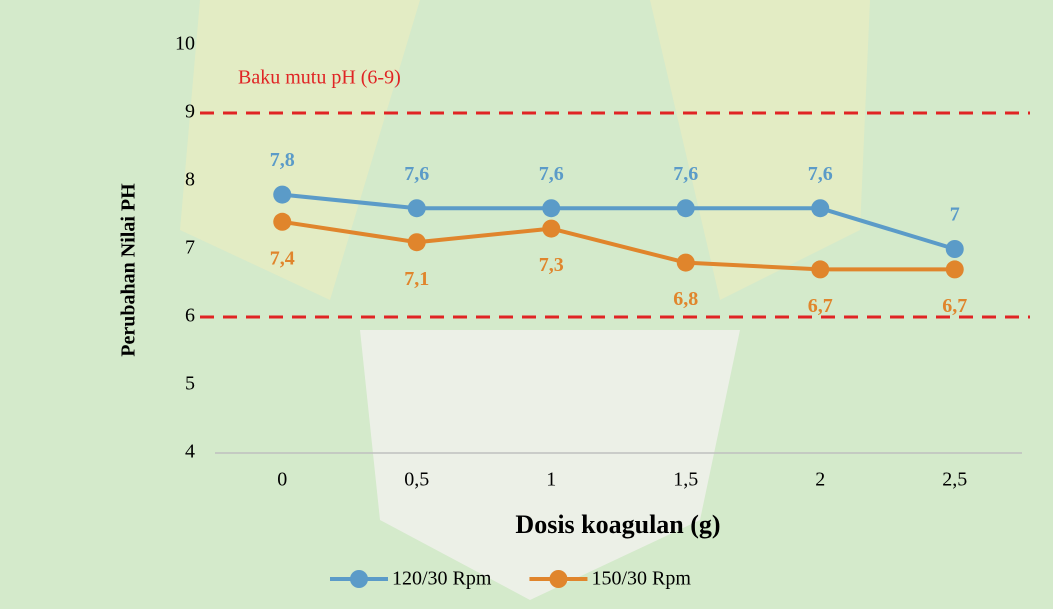 Image resolution: width=1053 pixels, height=609 pixels. What do you see at coordinates (955, 215) in the screenshot?
I see `data-label: 7` at bounding box center [955, 215].